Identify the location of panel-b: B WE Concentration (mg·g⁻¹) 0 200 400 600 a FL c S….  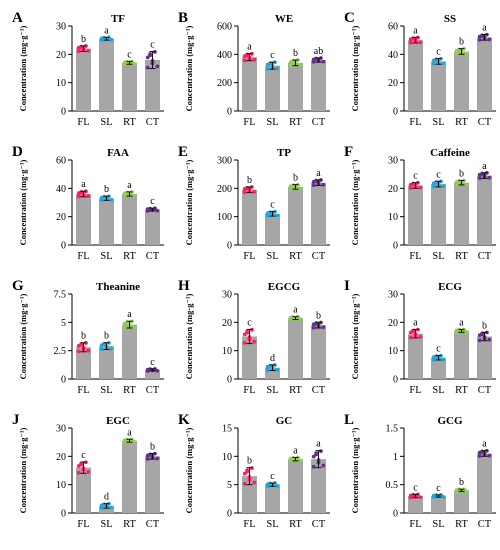
(254, 69).